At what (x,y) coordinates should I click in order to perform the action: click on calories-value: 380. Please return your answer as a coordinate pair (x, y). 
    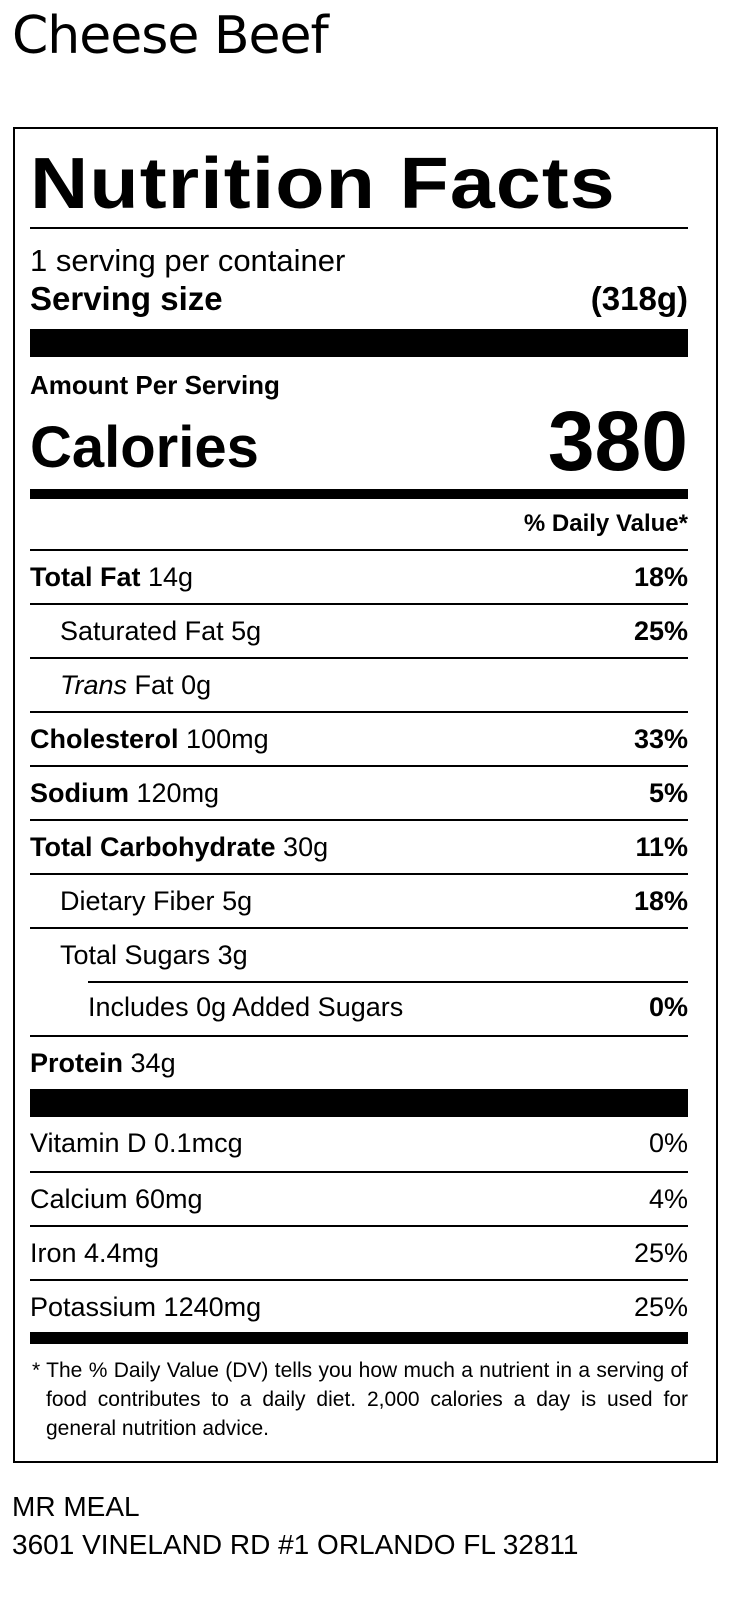
    Looking at the image, I should click on (617, 441).